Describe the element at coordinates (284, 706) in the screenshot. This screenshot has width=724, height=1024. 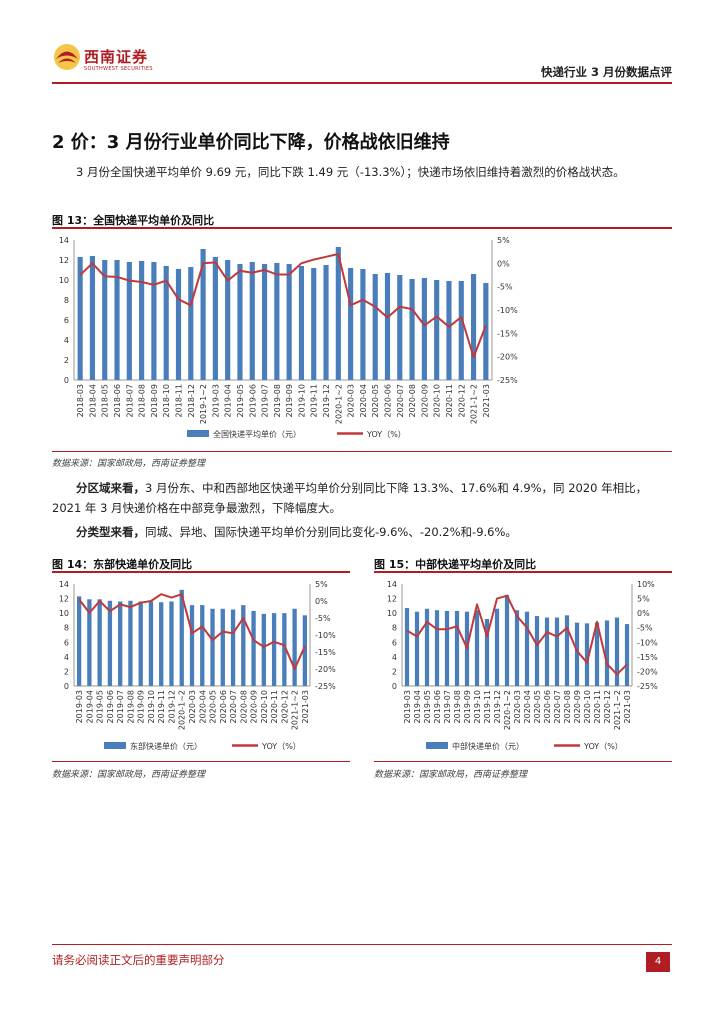
I see `x-tick-label: 2020-12` at that location.